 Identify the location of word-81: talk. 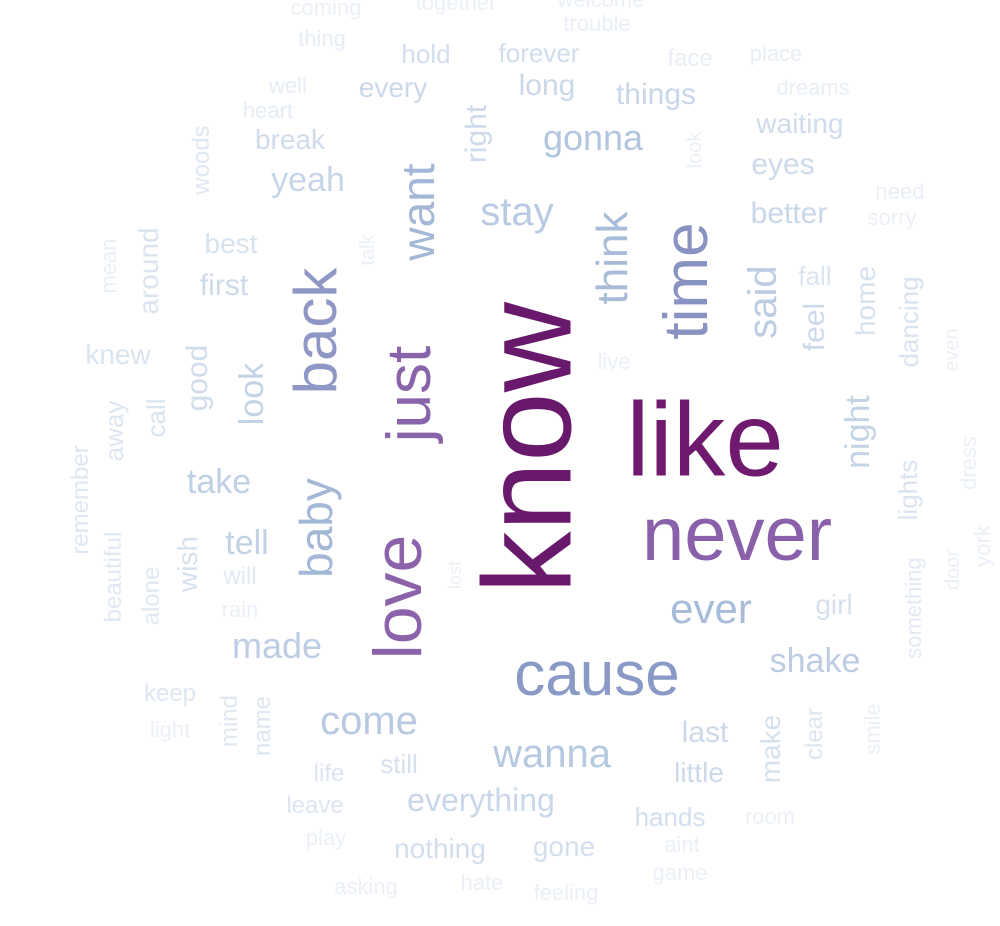
(368, 250).